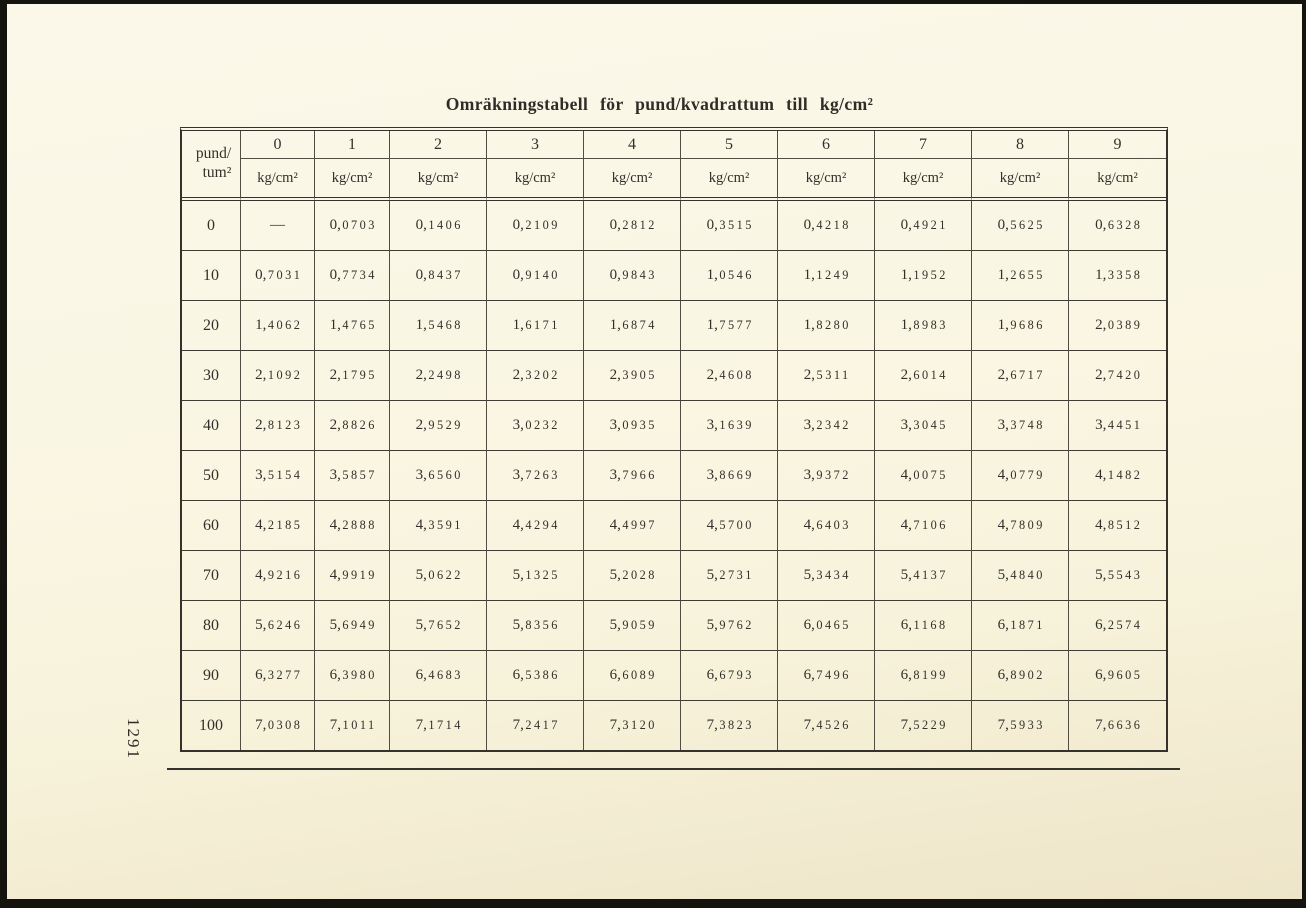 The image size is (1306, 908). I want to click on value-cell: 5, 3434, so click(826, 576).